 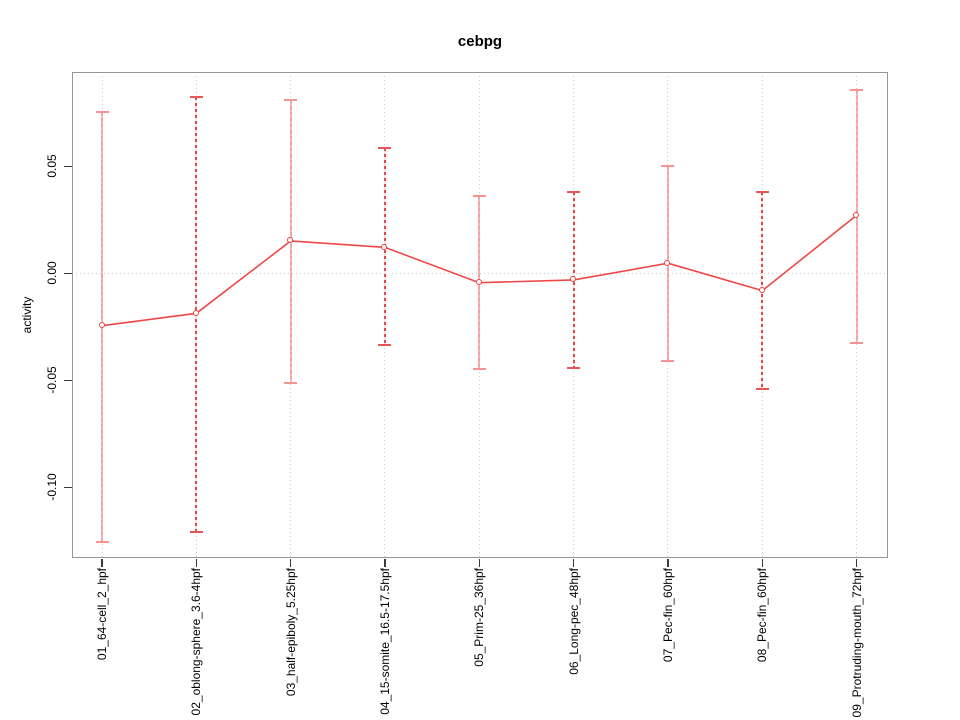 I want to click on x-tick-label: 08_Pec-fin_60hpf, so click(x=762, y=615).